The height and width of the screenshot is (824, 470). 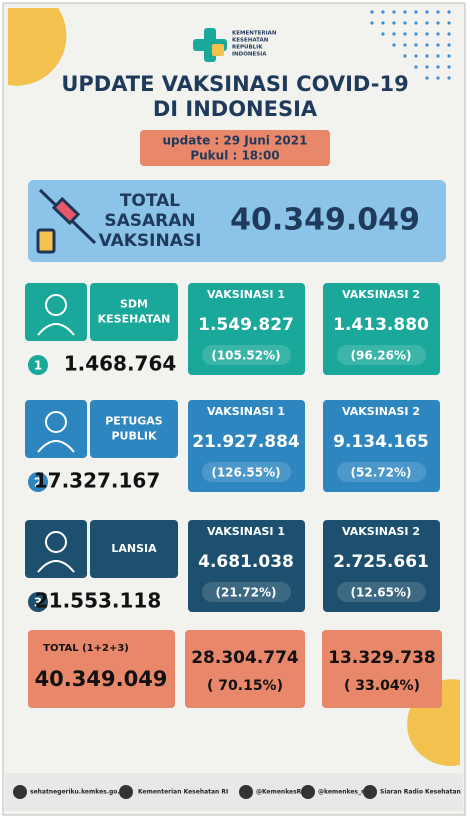 I want to click on group-number: 2, so click(x=38, y=483).